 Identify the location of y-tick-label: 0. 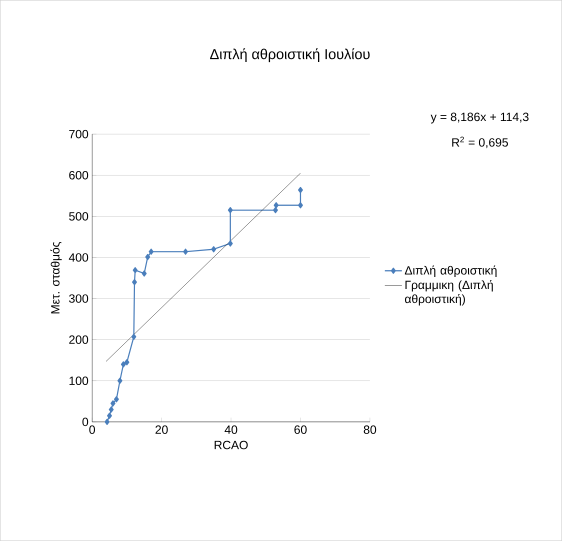
(85, 422).